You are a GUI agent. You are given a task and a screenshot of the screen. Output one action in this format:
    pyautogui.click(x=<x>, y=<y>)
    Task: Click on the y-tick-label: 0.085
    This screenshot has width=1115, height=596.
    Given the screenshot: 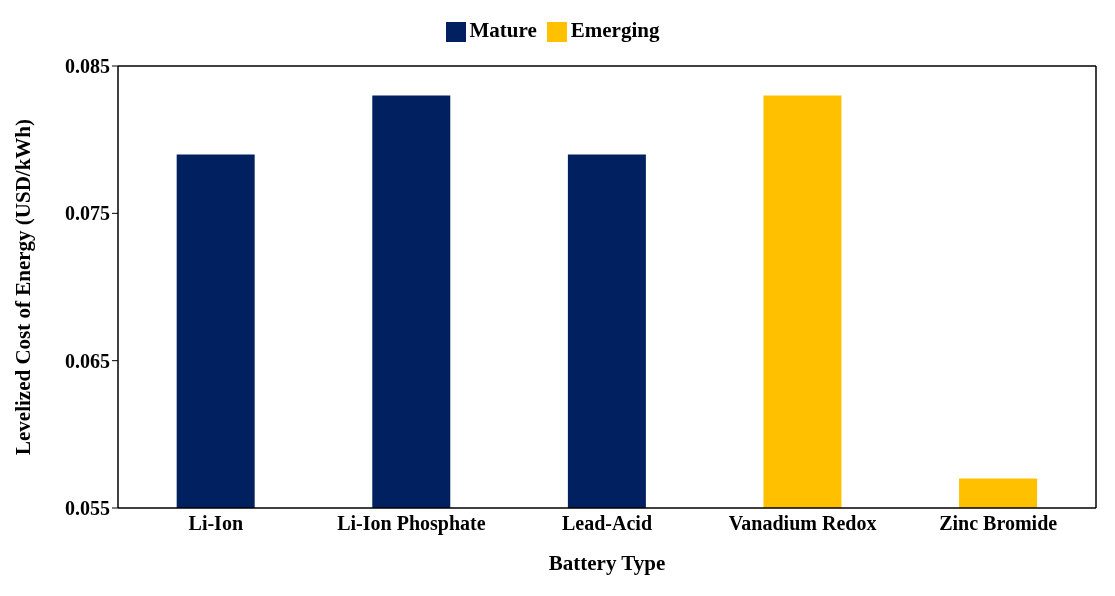 What is the action you would take?
    pyautogui.click(x=87, y=66)
    